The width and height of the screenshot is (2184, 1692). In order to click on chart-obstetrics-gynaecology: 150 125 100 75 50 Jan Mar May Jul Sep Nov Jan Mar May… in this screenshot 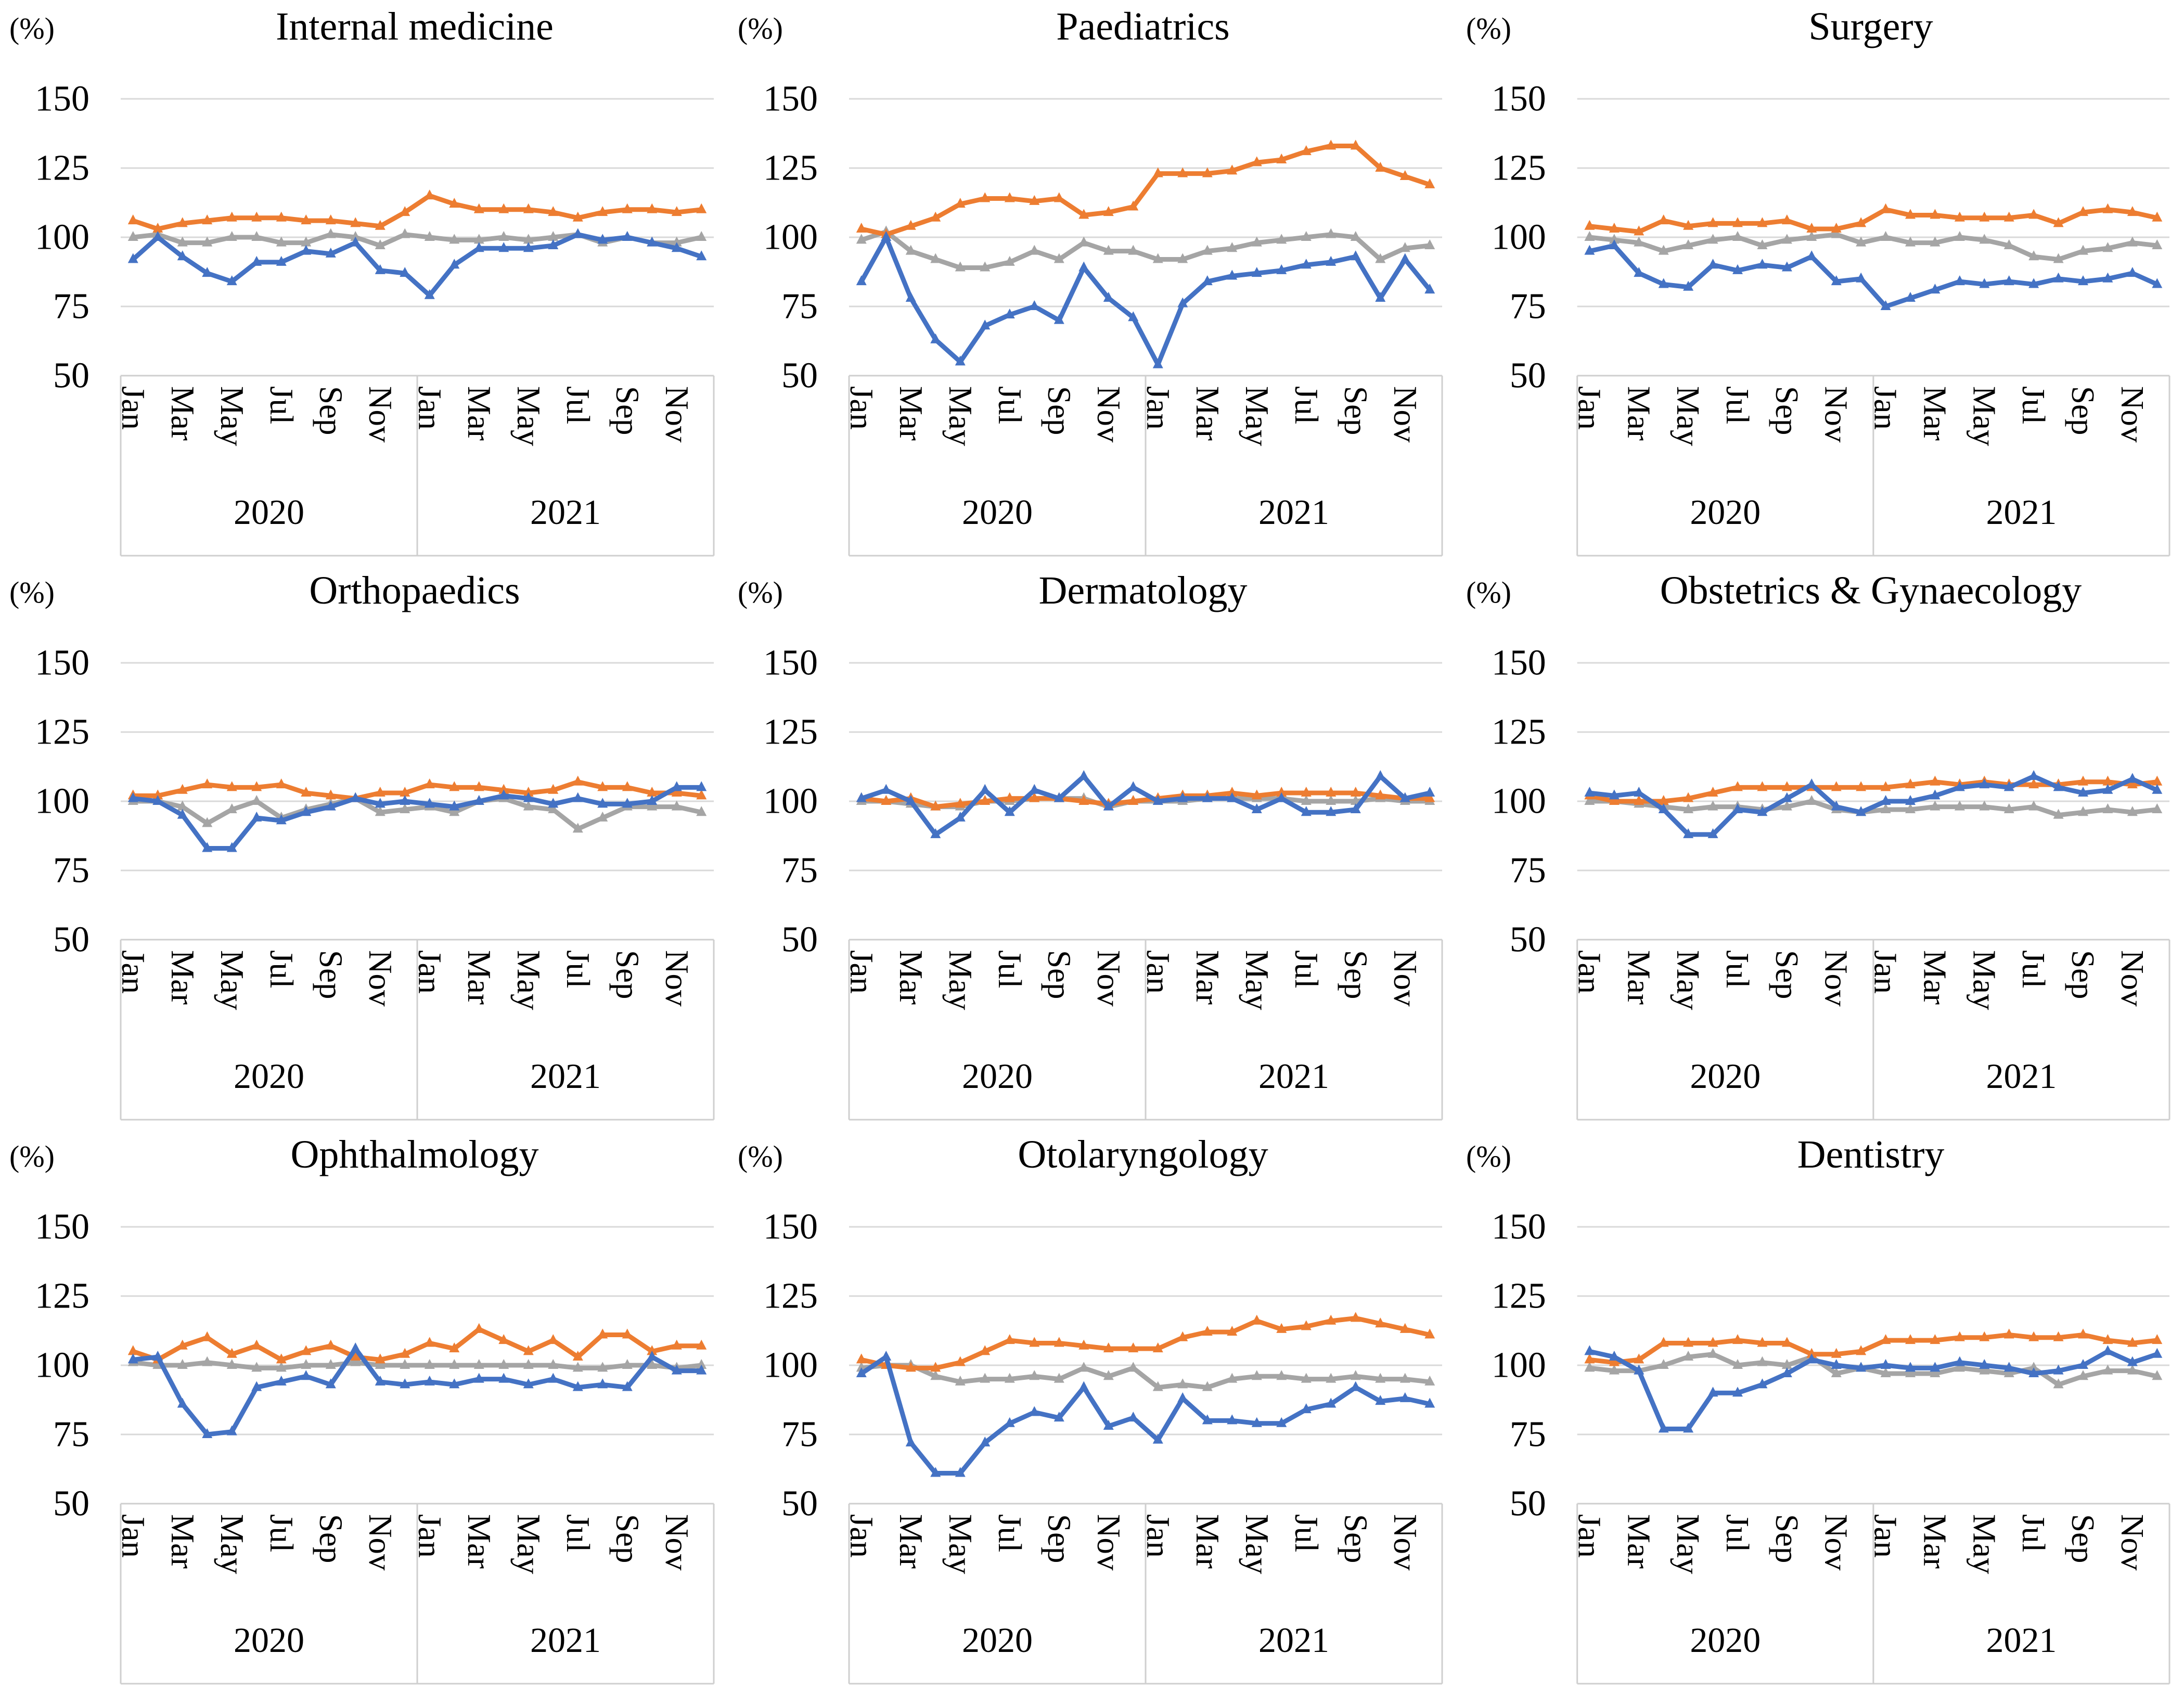, I will do `click(1820, 846)`.